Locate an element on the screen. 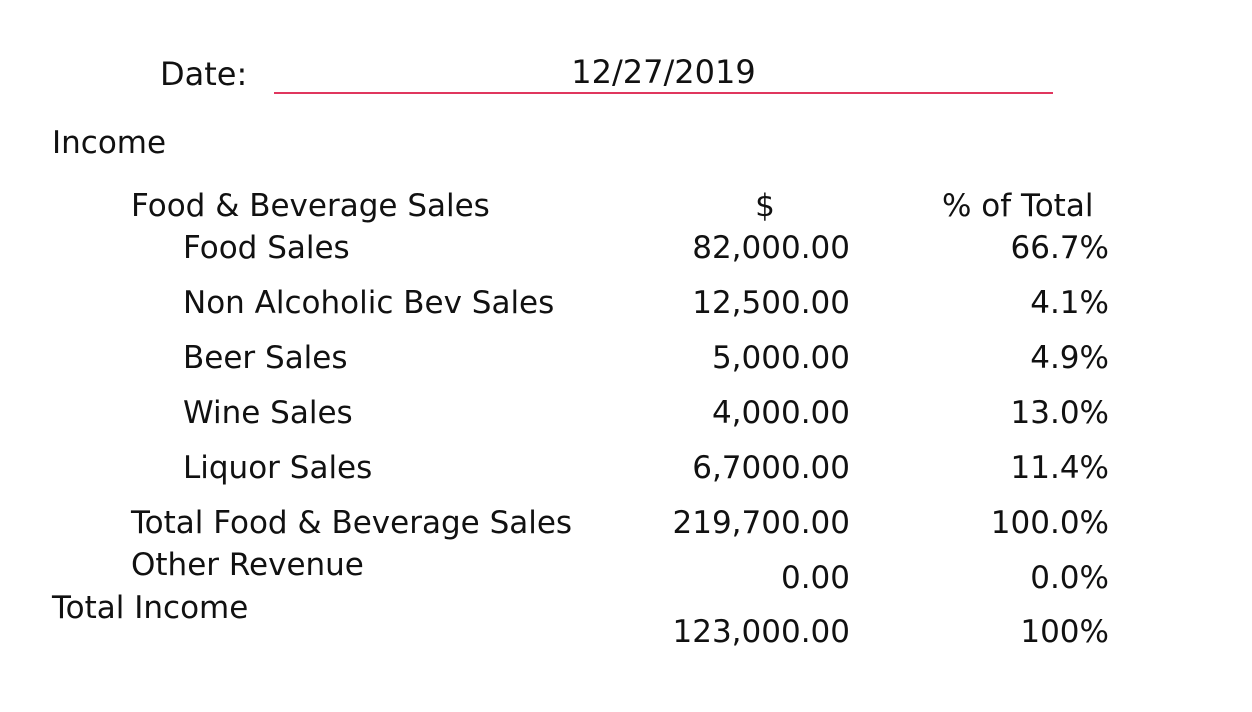 This screenshot has height=712, width=1252. row-label-beer-sales: Beer Sales is located at coordinates (265, 358).